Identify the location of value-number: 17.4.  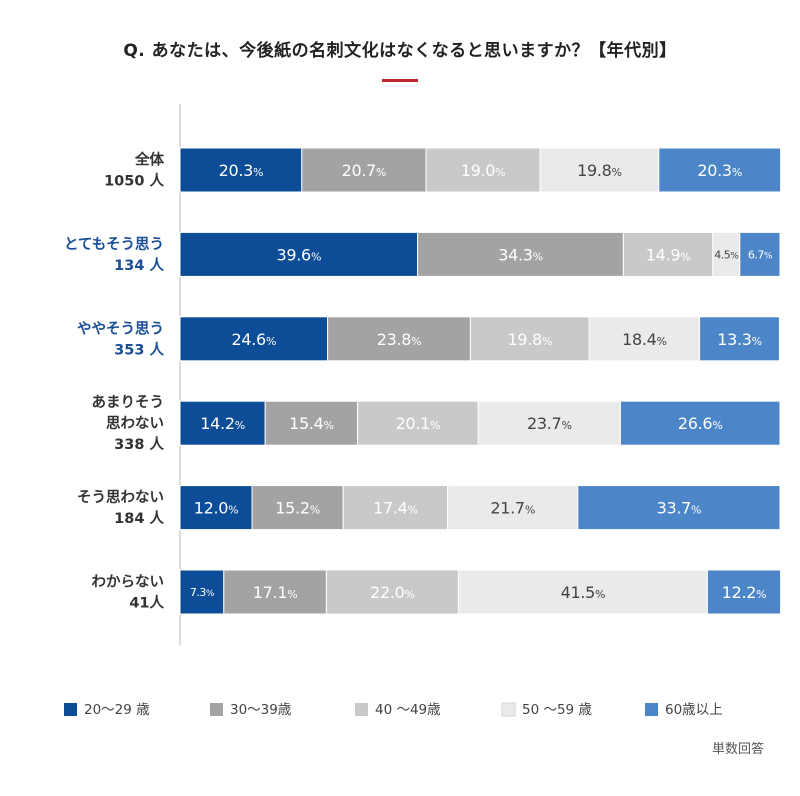
(390, 508).